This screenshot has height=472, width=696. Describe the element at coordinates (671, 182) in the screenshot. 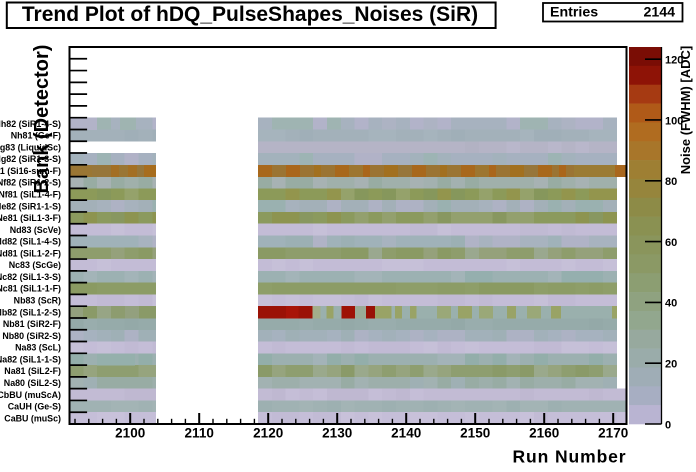

I see `svg-text: 80` at that location.